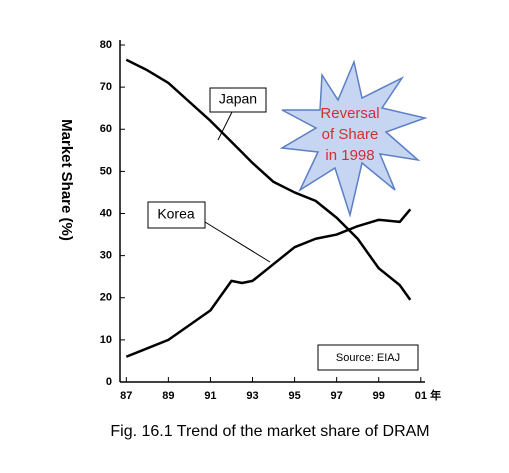 The width and height of the screenshot is (509, 473). I want to click on y-tick-label: 60, so click(106, 129).